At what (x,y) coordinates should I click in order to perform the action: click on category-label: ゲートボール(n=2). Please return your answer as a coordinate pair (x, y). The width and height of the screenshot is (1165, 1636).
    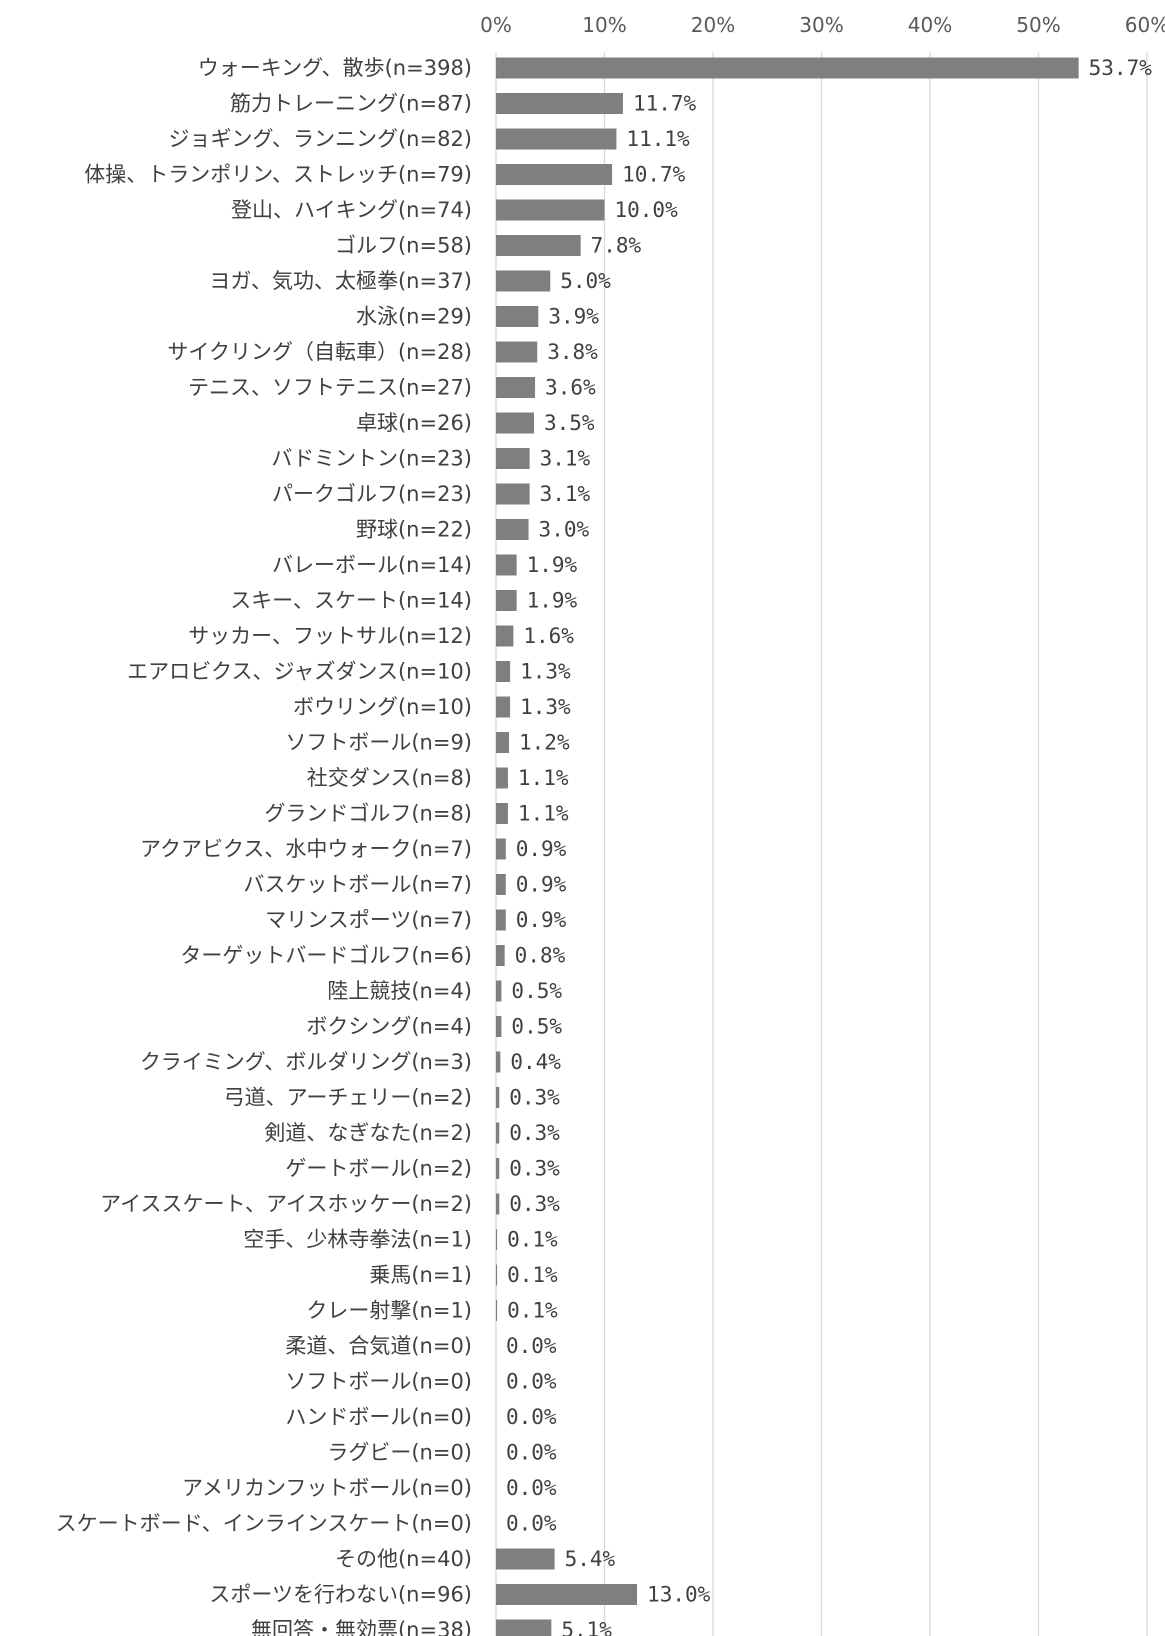
    Looking at the image, I should click on (378, 1169).